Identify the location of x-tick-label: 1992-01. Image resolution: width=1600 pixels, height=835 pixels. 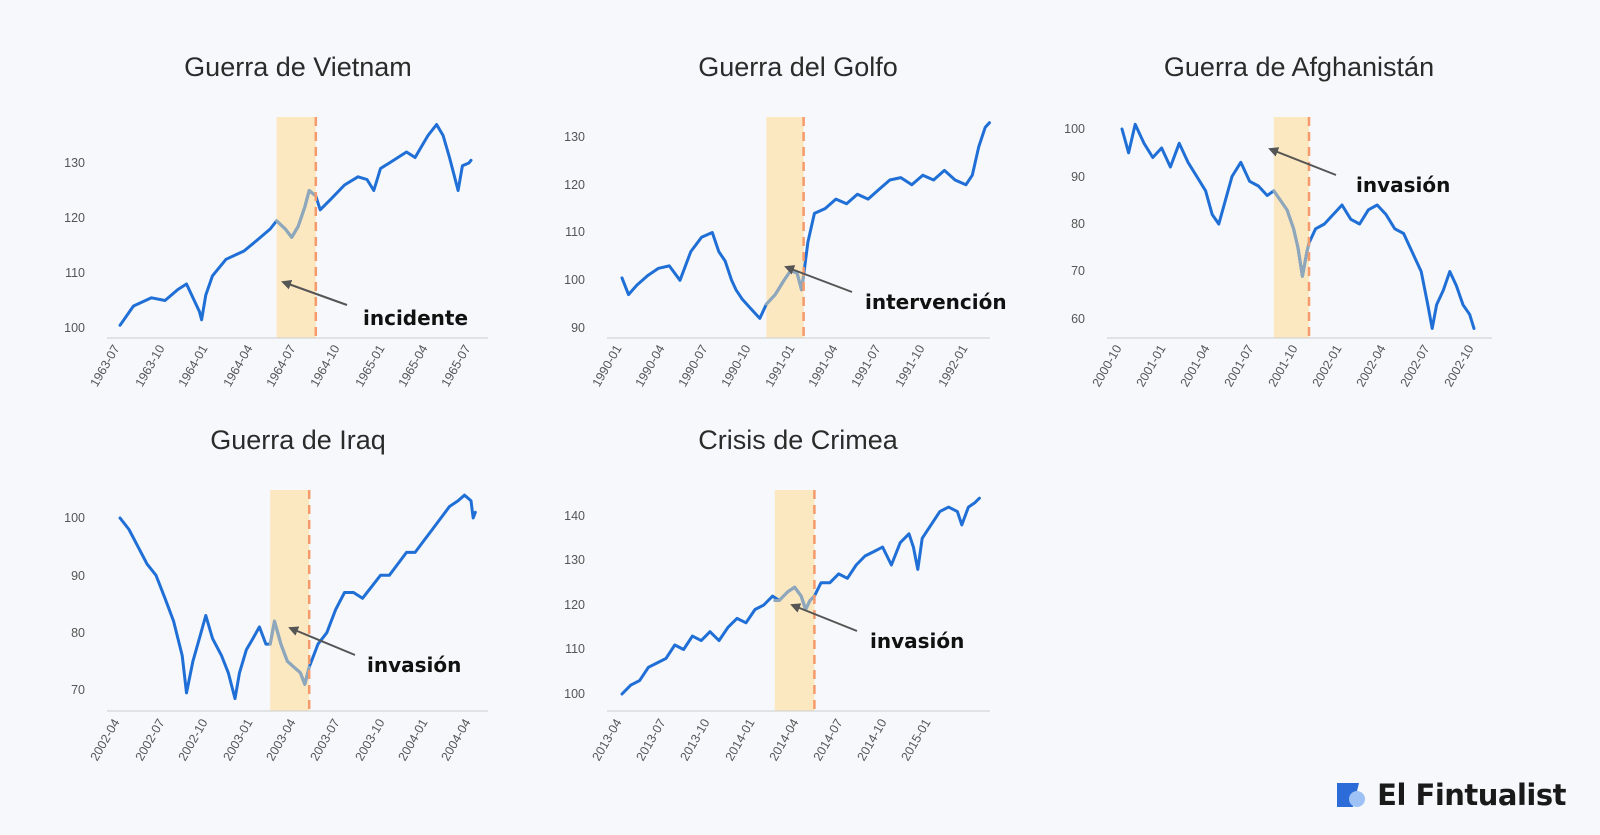
(953, 365).